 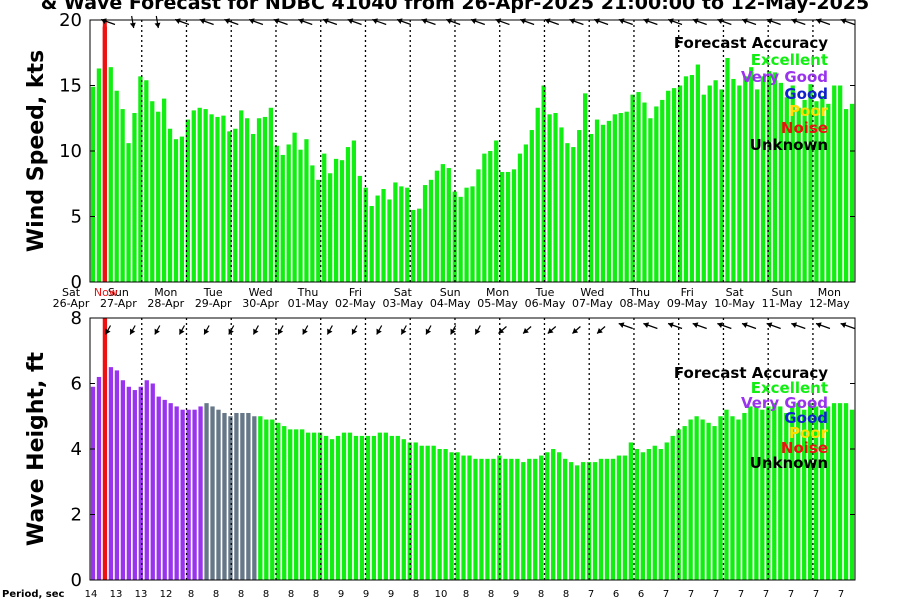 I want to click on period-value: 10, so click(x=441, y=594).